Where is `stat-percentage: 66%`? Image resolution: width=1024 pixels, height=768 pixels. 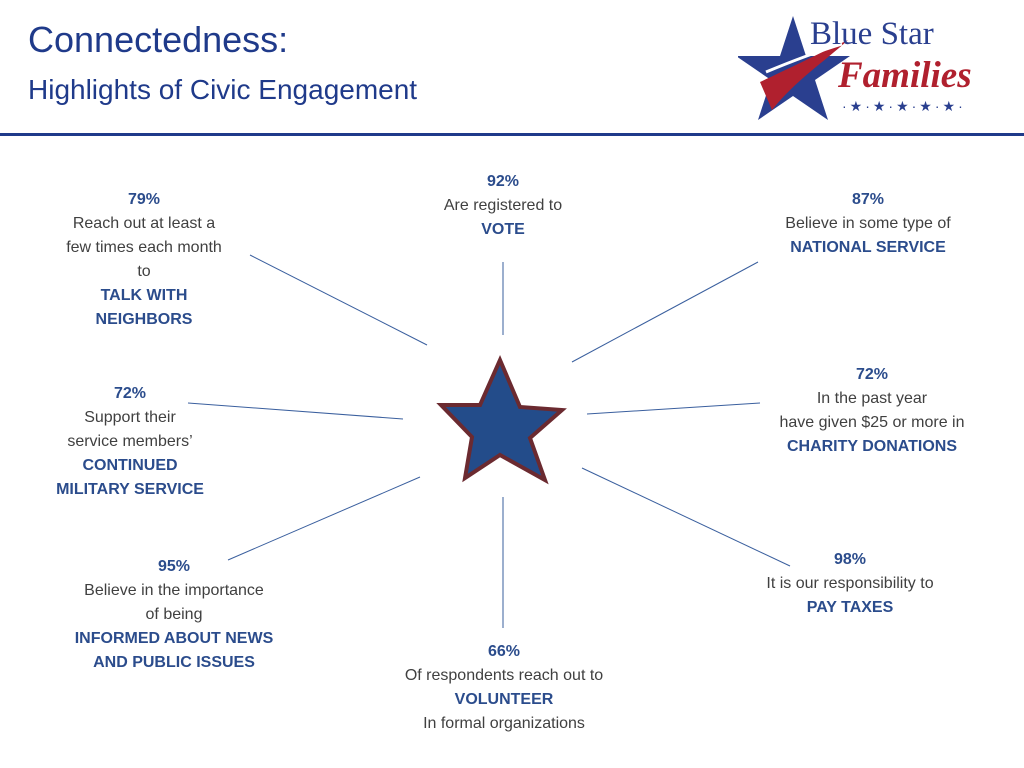
stat-percentage: 66% is located at coordinates (504, 651).